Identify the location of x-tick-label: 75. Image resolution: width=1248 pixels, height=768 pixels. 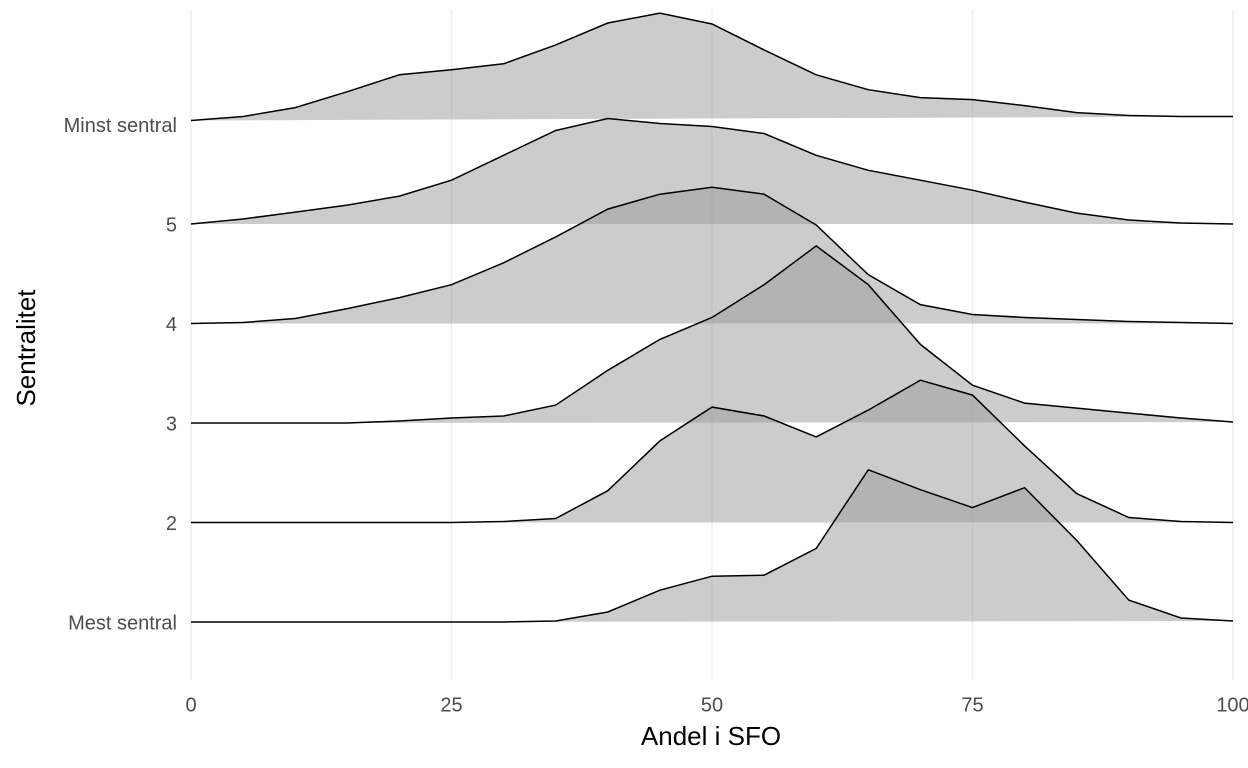
(972, 705).